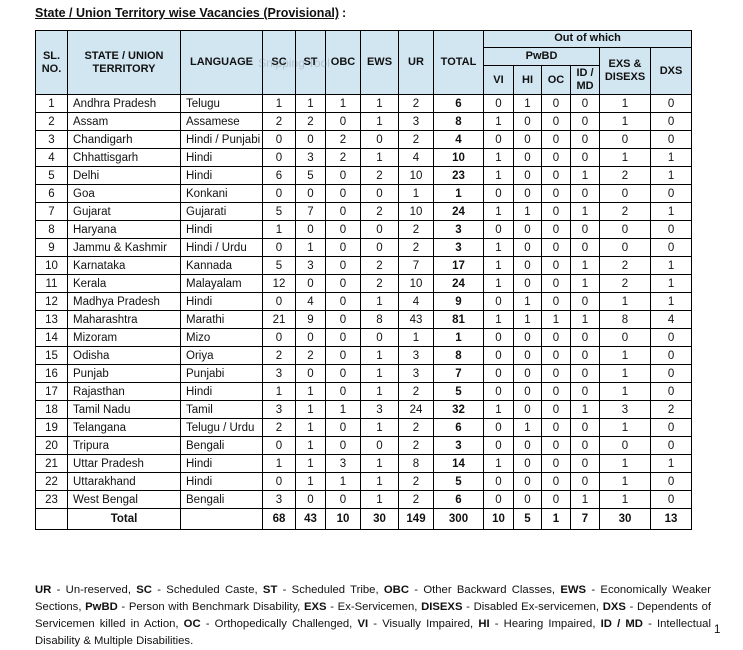 This screenshot has height=650, width=743. Describe the element at coordinates (221, 410) in the screenshot. I see `cell-language: Tamil` at that location.